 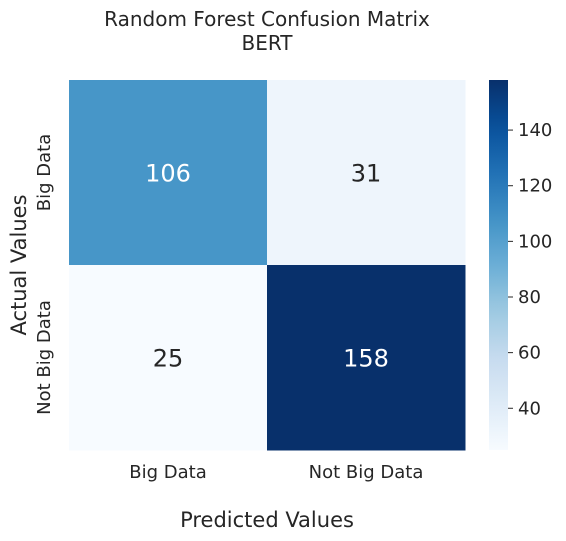 What do you see at coordinates (267, 19) in the screenshot?
I see `chart-title: Random Forest Confusion Matrix` at bounding box center [267, 19].